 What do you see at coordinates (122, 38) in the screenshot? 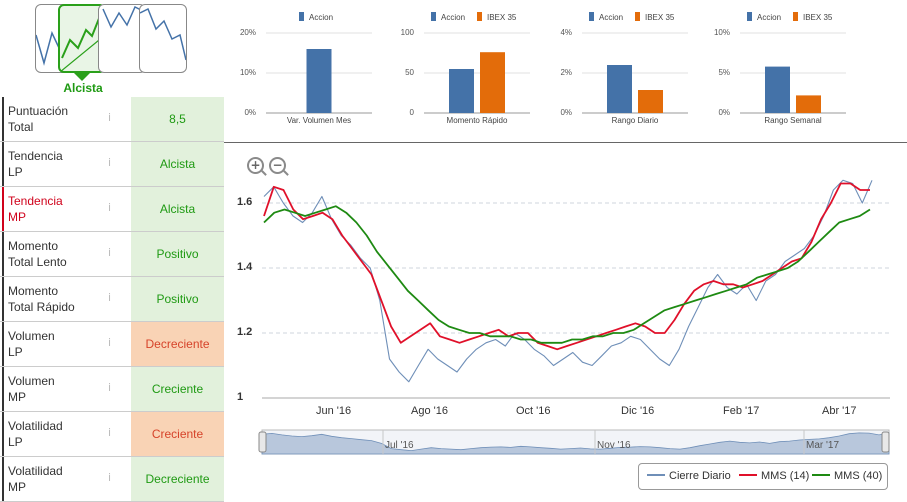
I see `trend-option-bajista-partial` at bounding box center [122, 38].